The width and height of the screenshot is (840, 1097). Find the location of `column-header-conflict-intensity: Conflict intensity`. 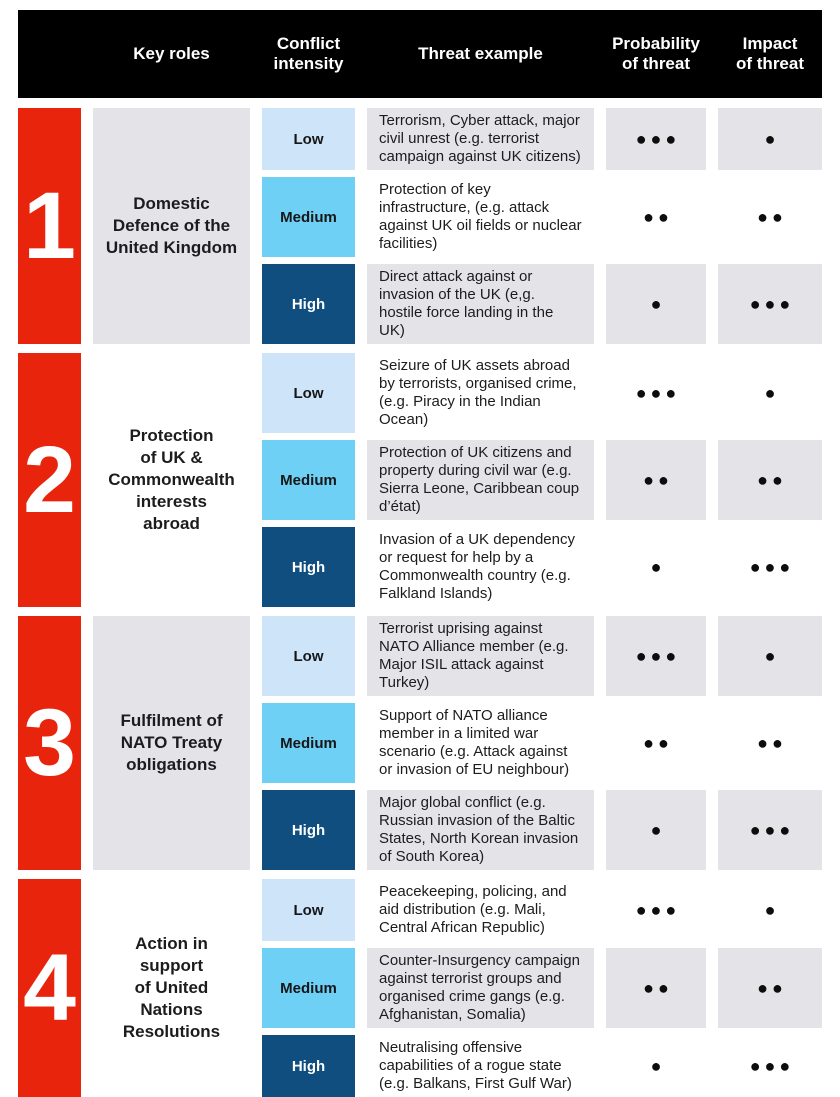

column-header-conflict-intensity: Conflict intensity is located at coordinates (308, 53).